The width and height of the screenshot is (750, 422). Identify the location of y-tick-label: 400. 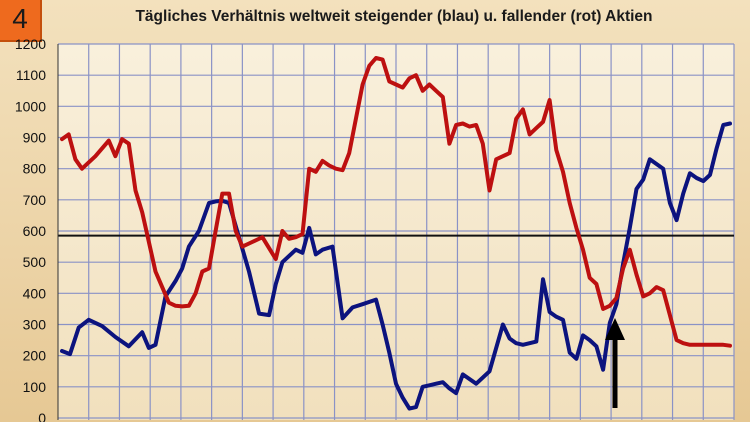
(35, 293).